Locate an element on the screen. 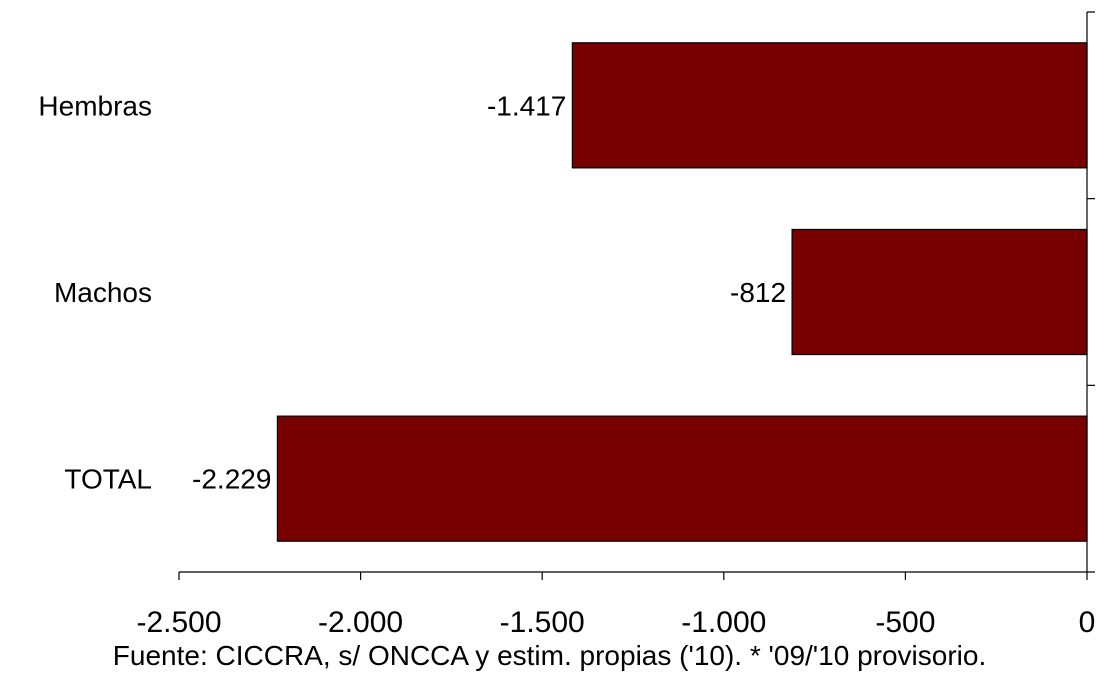 Image resolution: width=1099 pixels, height=675 pixels. x-tick-label: -2.500 is located at coordinates (178, 622).